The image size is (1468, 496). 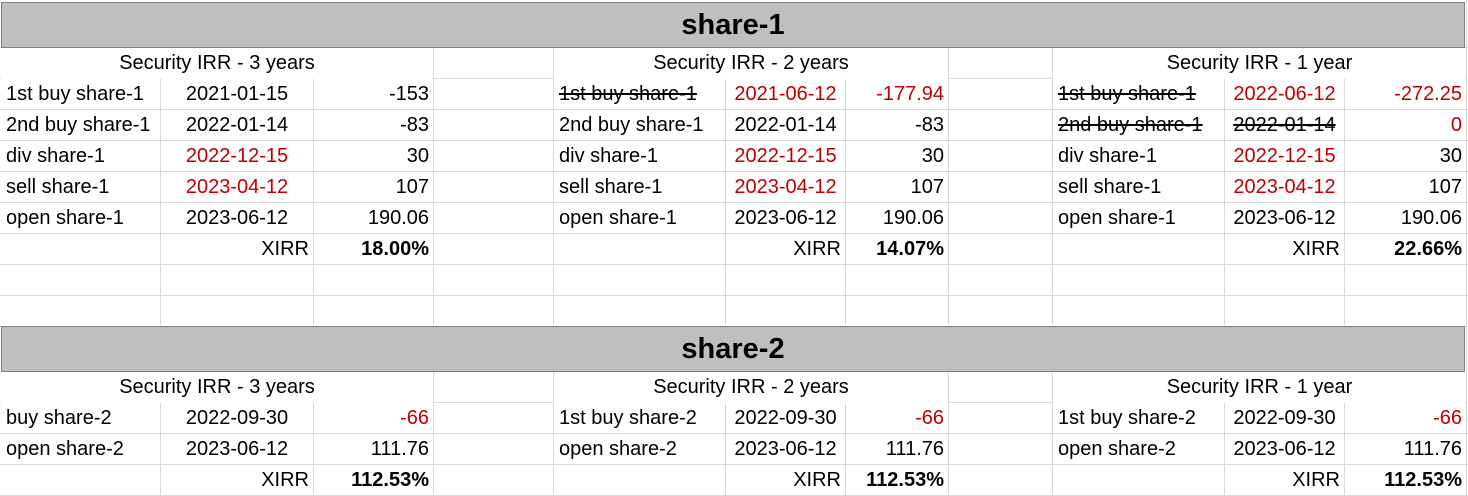 I want to click on row-value: -272.25, so click(x=1428, y=94).